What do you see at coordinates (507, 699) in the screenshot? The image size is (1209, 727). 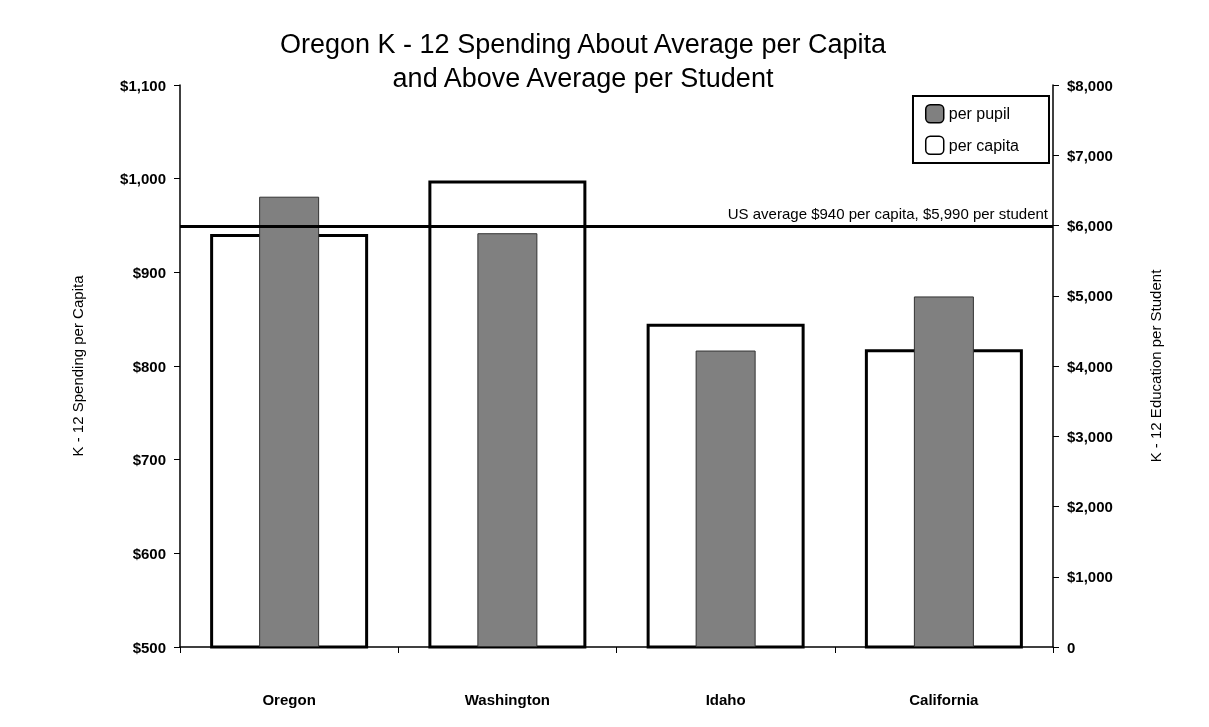 I see `x-tick-label: Washington` at bounding box center [507, 699].